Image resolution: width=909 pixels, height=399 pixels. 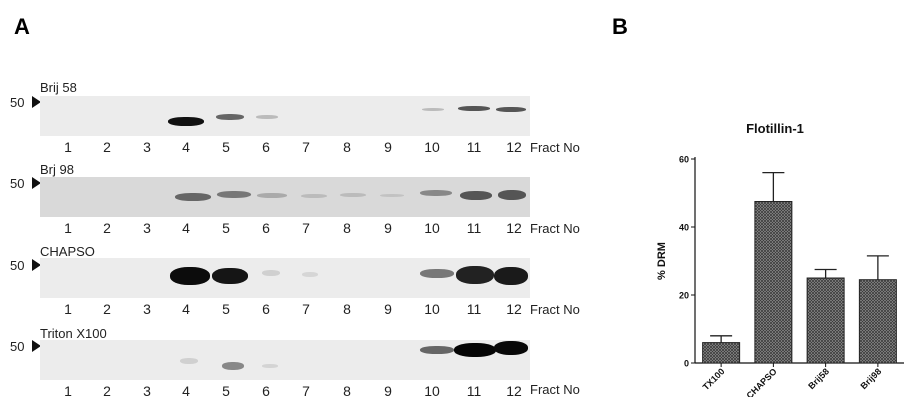 I want to click on y-tick-label: 40, so click(x=684, y=228).